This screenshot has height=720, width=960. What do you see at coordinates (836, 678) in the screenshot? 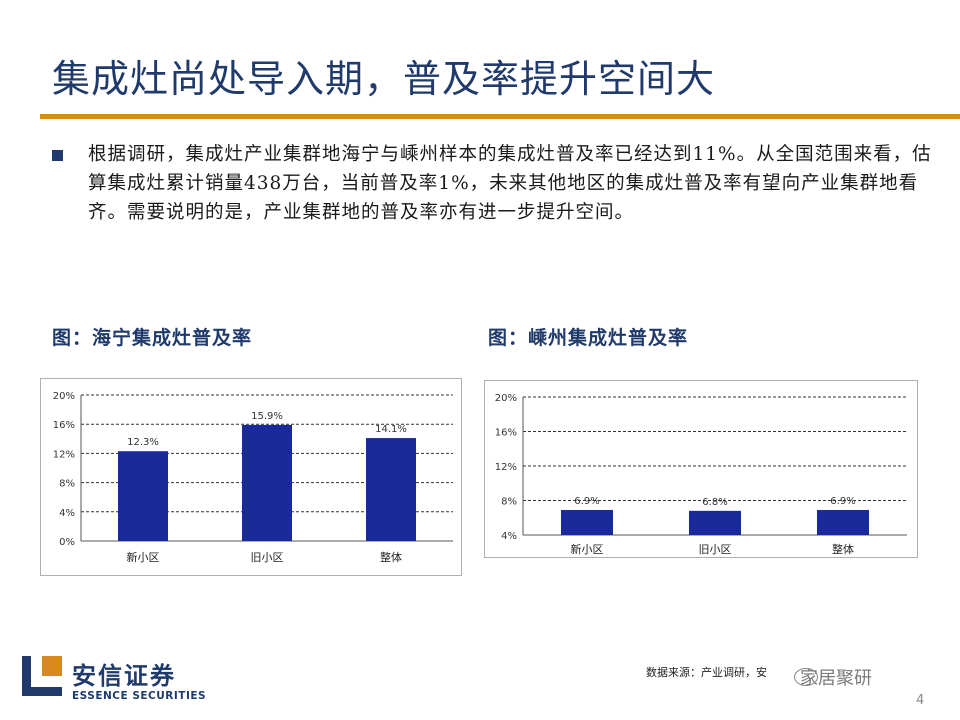
I see `watermark-text: 家居聚研` at bounding box center [836, 678].